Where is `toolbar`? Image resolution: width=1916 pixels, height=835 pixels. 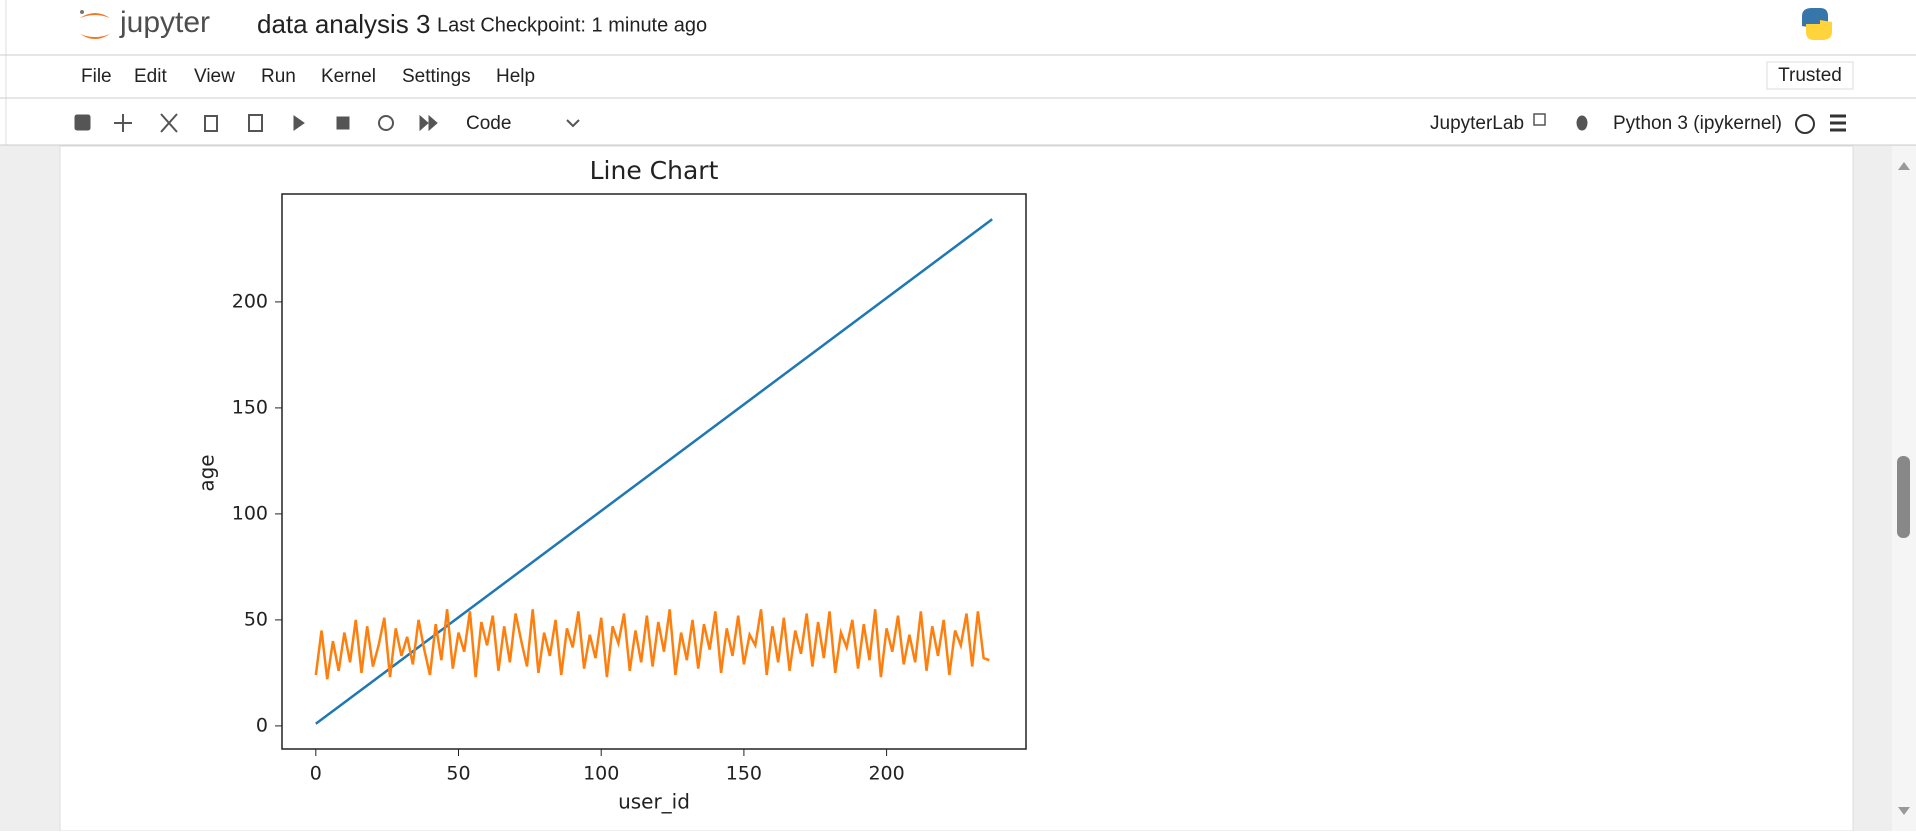
toolbar is located at coordinates (960, 123).